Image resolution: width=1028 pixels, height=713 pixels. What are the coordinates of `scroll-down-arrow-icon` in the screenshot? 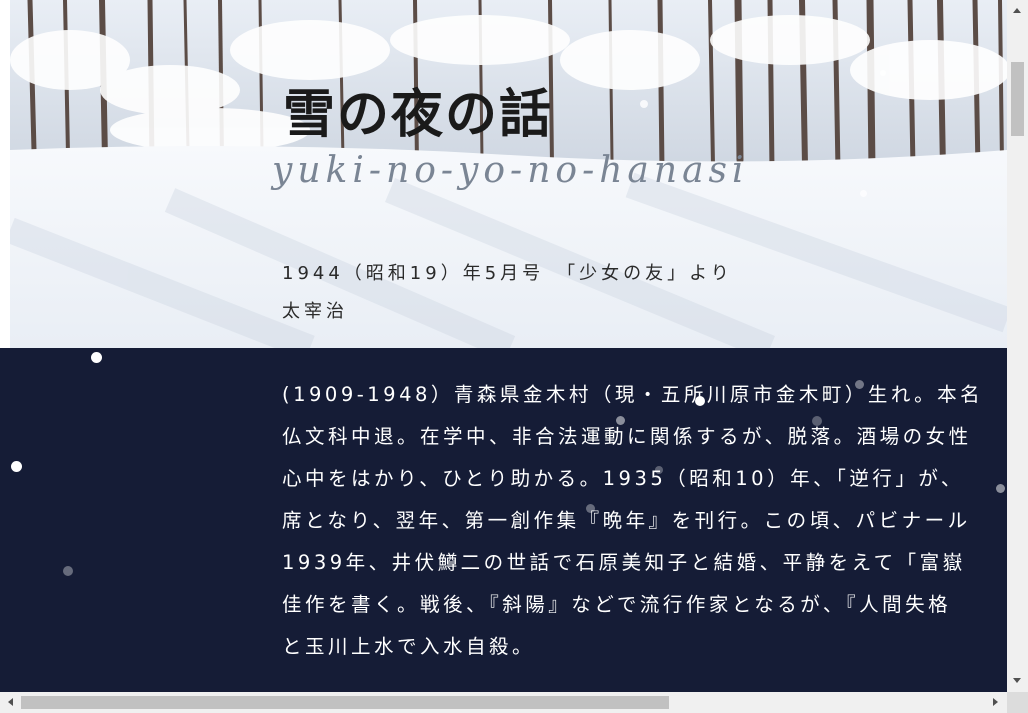 It's located at (1017, 680).